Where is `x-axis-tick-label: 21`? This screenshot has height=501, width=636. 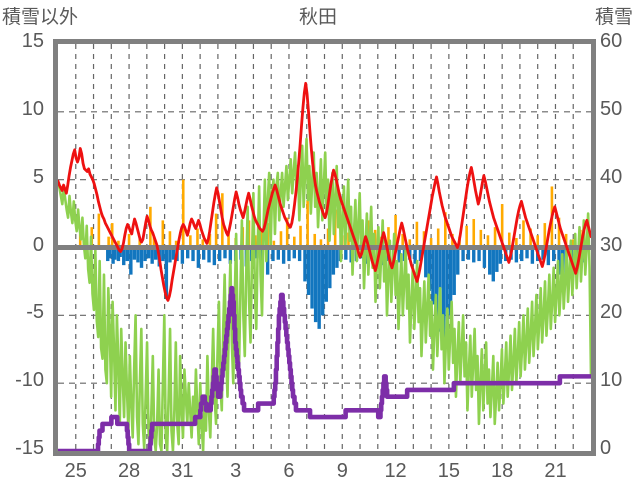 x-axis-tick-label: 21 is located at coordinates (555, 471).